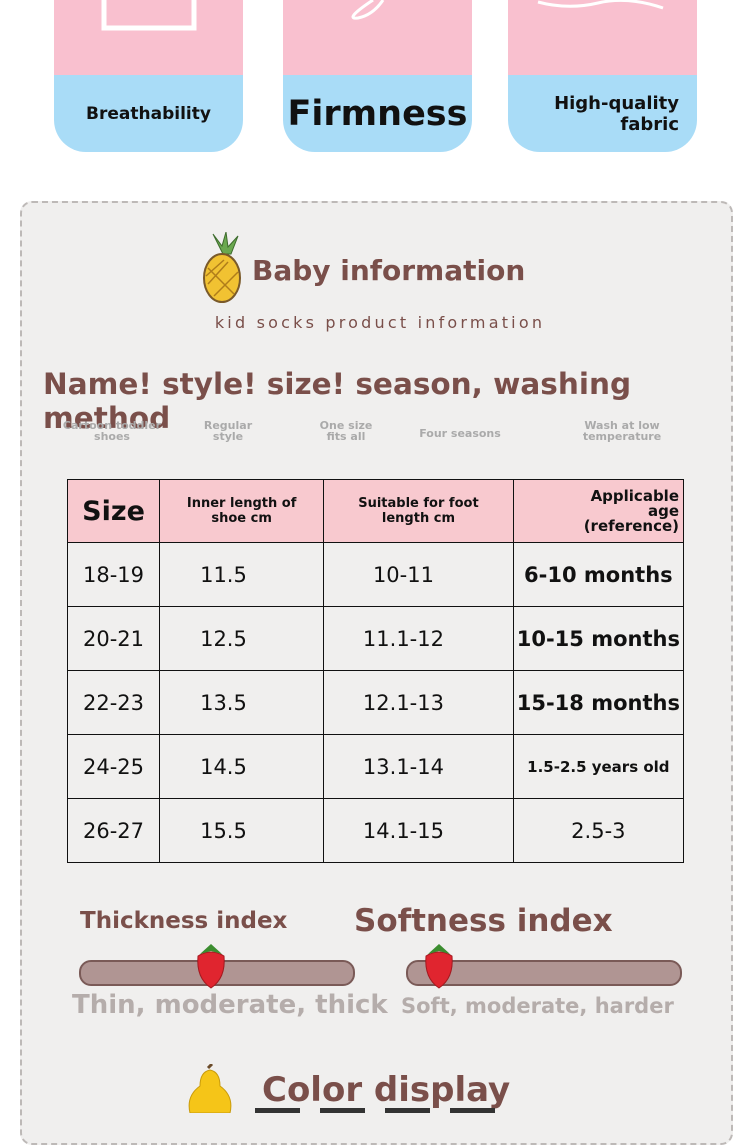  Describe the element at coordinates (418, 638) in the screenshot. I see `table-cell: 11.1-12` at that location.